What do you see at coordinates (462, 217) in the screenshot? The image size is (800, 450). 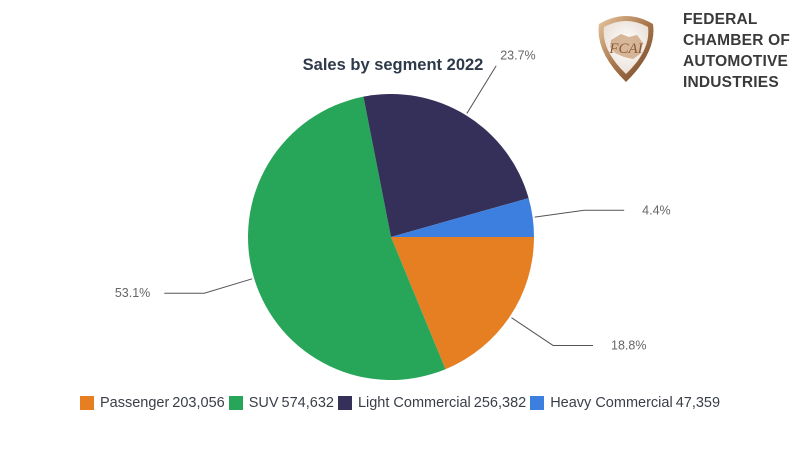 I see `pie-slice-heavy-commercial` at bounding box center [462, 217].